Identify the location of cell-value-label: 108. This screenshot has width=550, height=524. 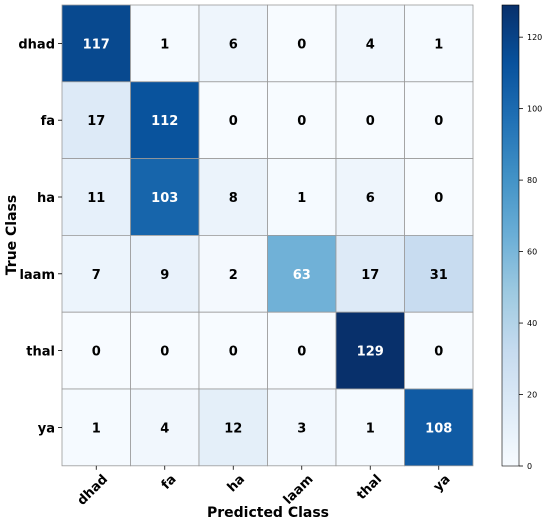
(438, 428).